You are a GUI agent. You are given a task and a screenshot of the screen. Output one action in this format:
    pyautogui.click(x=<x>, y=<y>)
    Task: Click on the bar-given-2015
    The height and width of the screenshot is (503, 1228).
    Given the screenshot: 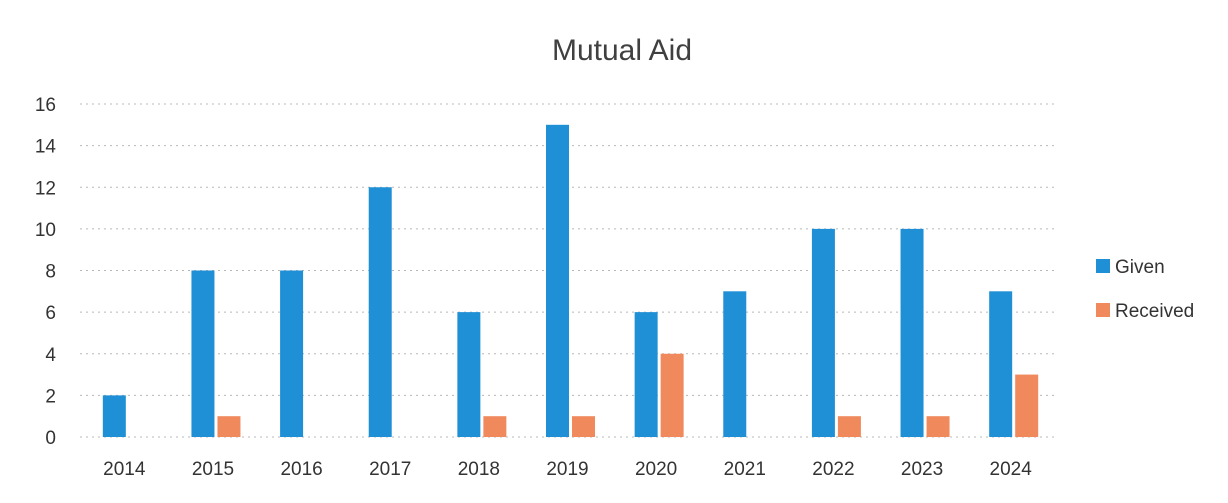 What is the action you would take?
    pyautogui.click(x=203, y=353)
    